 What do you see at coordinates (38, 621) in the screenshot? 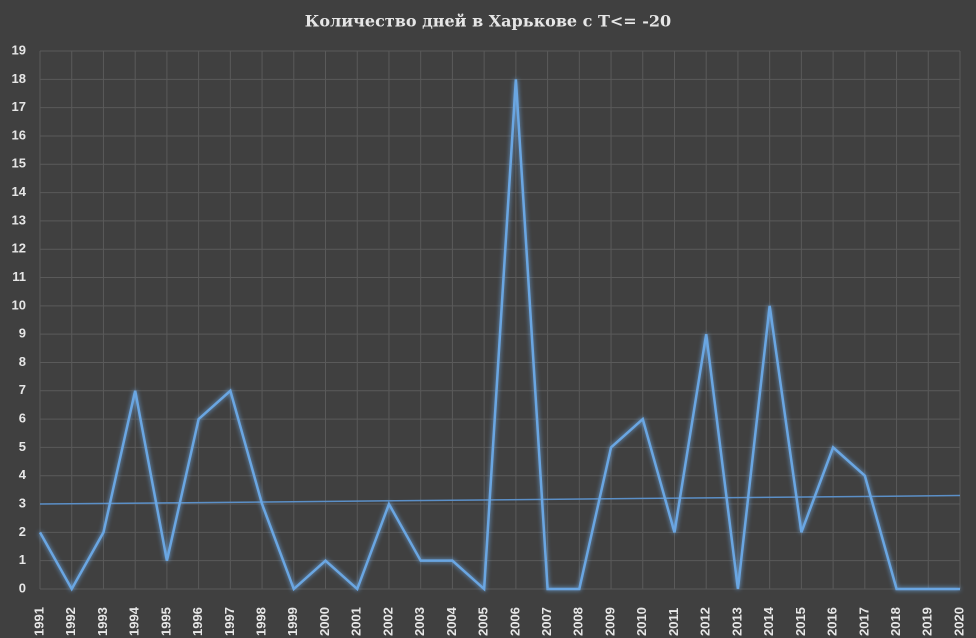
I see `x-tick-label: 1991` at bounding box center [38, 621].